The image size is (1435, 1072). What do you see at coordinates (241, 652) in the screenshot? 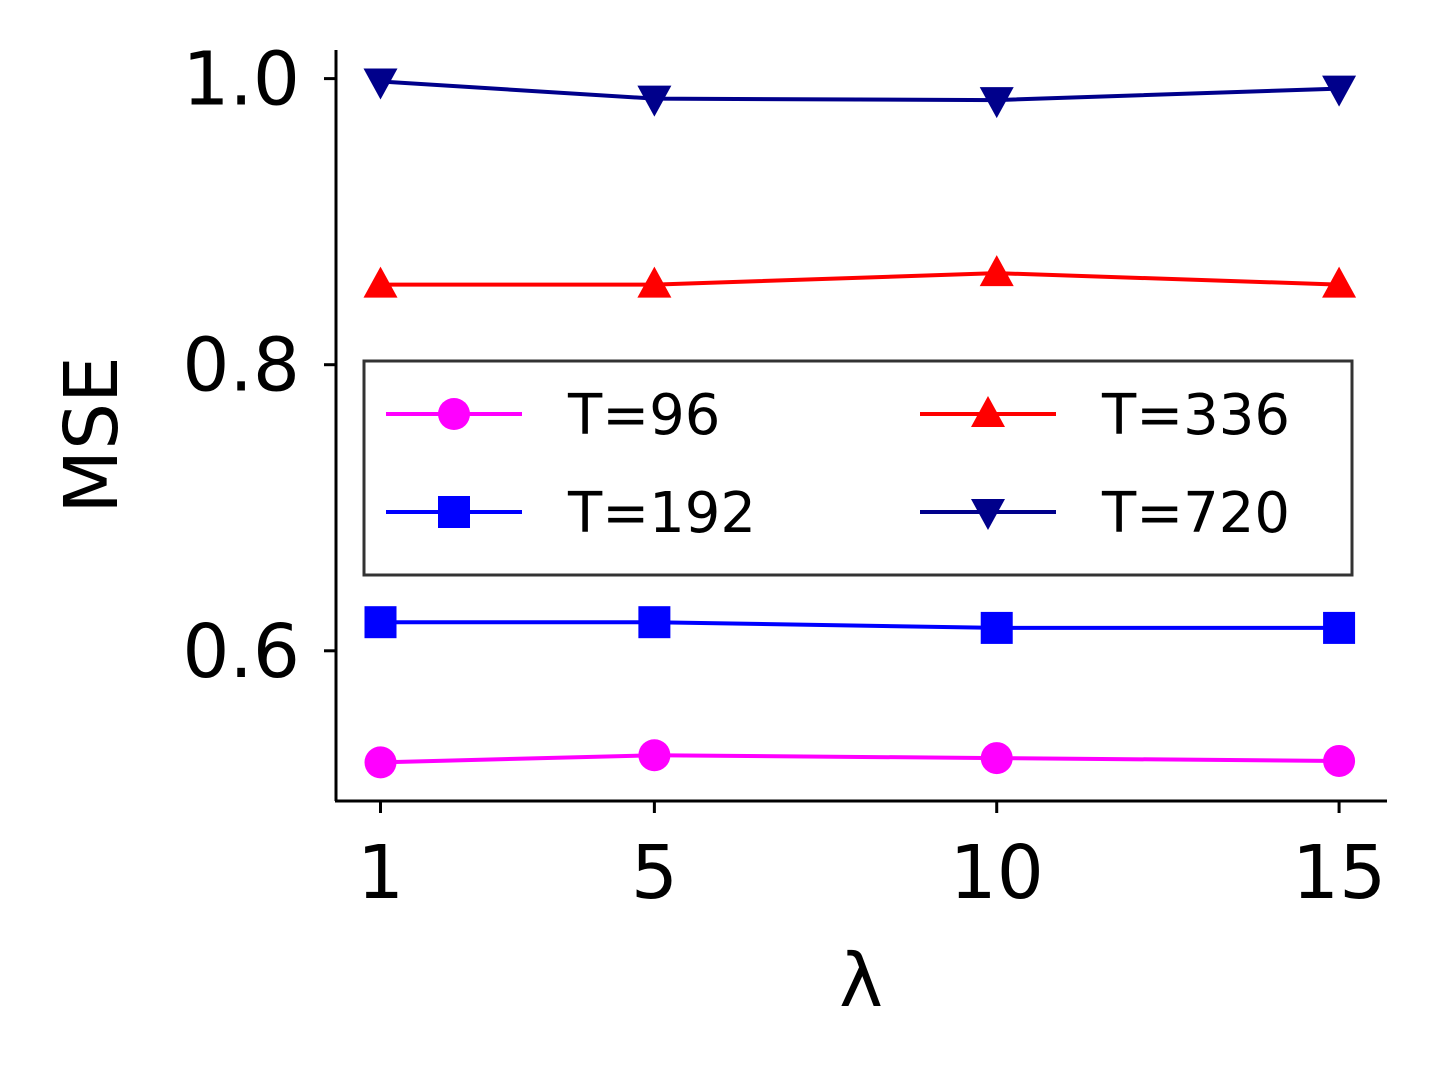
I see `y-tick-label: 0.6` at bounding box center [241, 652].